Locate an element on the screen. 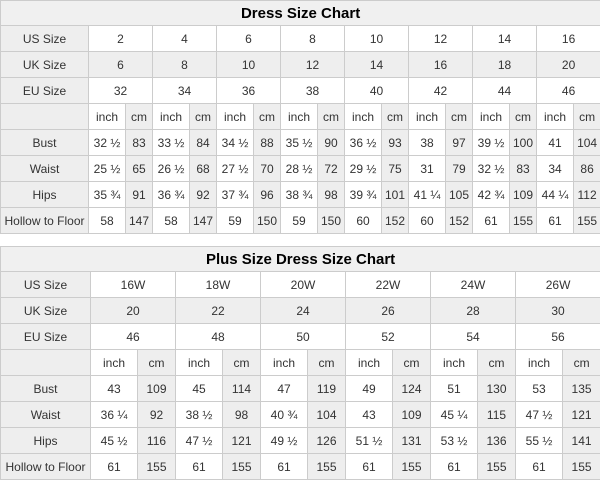 The height and width of the screenshot is (481, 600). unit-header-row: inch cm inch cm inch cm inch cm inch cm inch cm is located at coordinates (300, 362).